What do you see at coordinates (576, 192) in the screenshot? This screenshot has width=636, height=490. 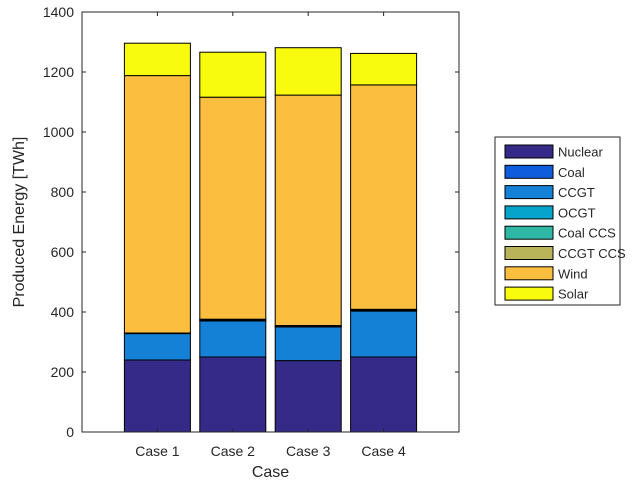 I see `legend-label-ccgt: CCGT` at bounding box center [576, 192].